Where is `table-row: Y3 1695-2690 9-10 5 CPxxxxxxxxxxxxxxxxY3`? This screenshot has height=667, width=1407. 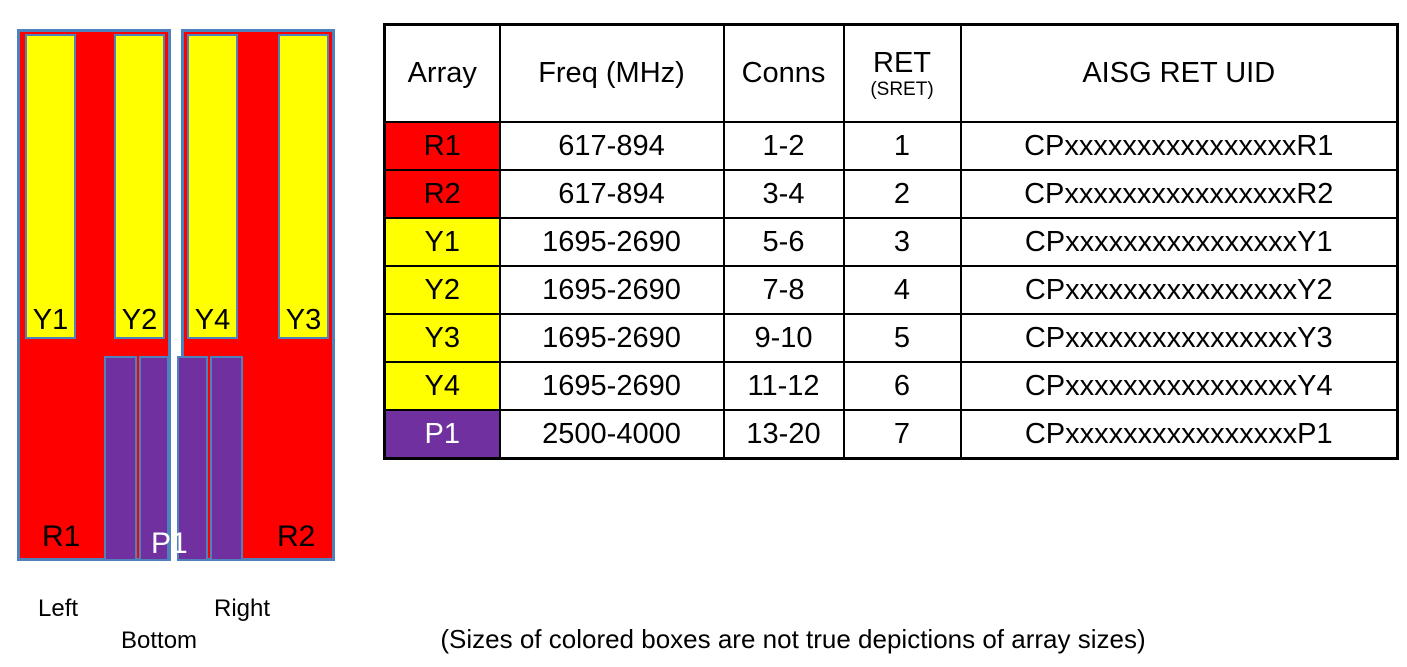
table-row: Y3 1695-2690 9-10 5 CPxxxxxxxxxxxxxxxxY3 is located at coordinates (891, 338).